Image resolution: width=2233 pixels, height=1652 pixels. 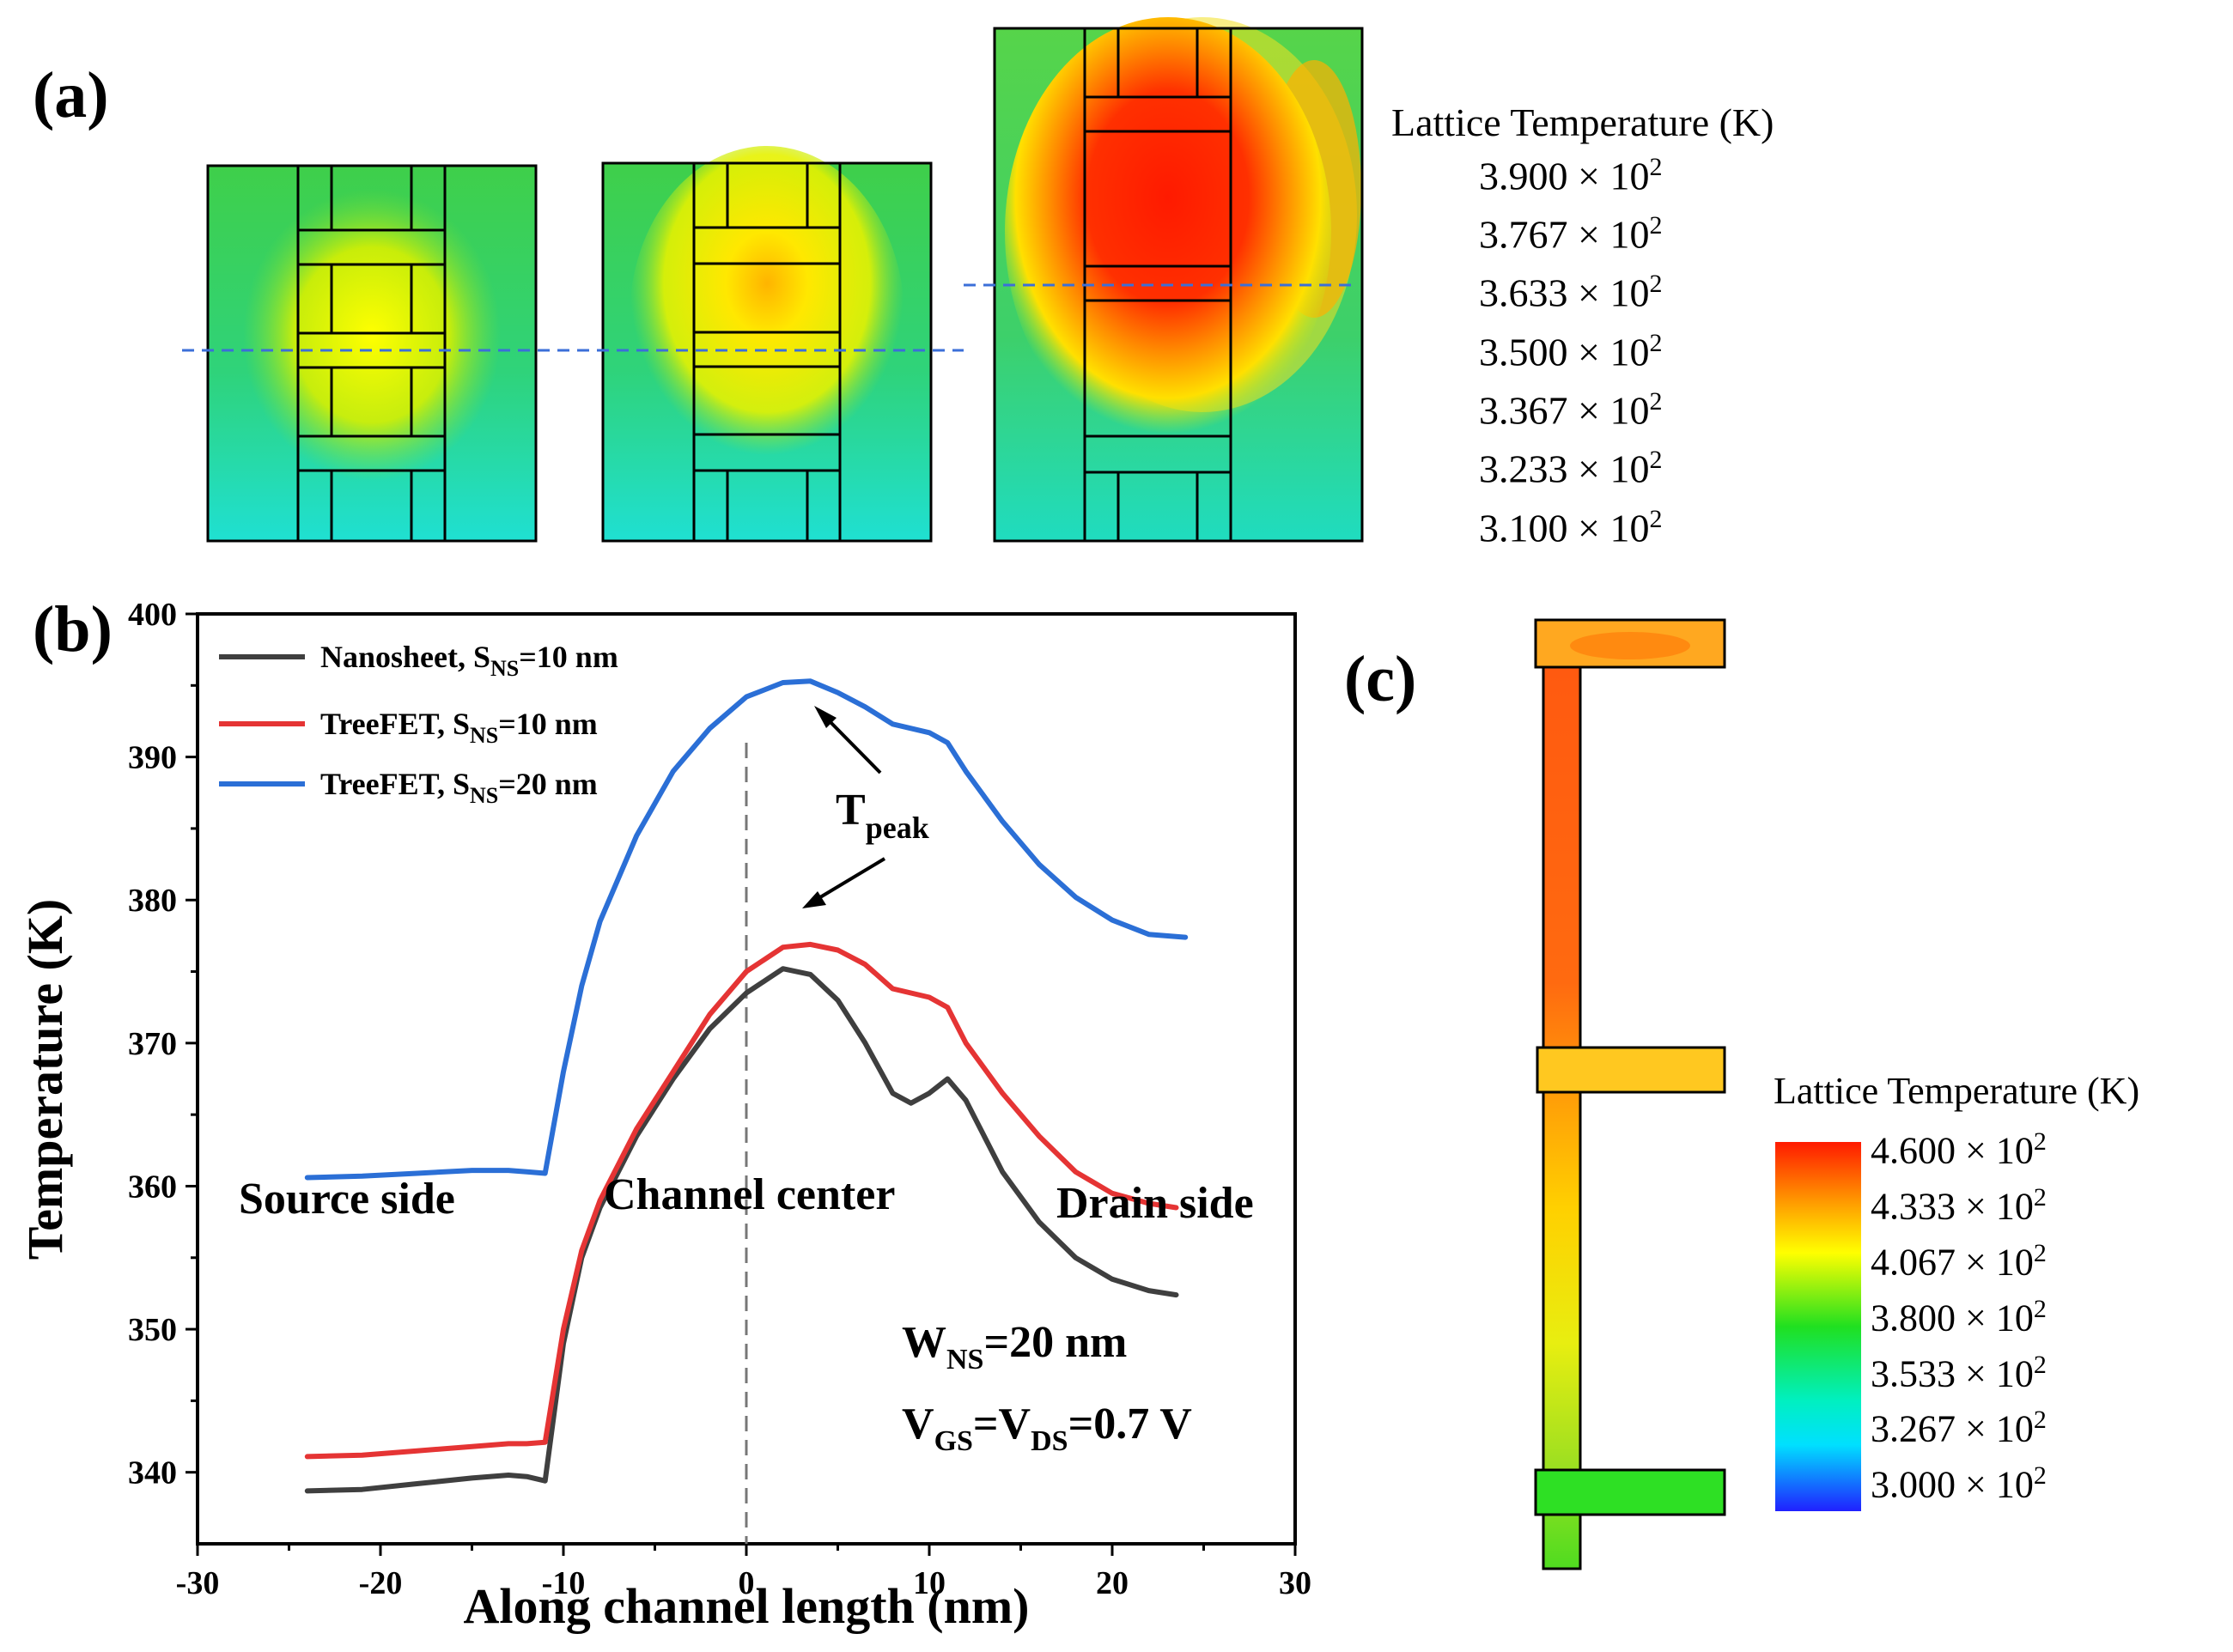 I want to click on tpeak-arrow-upper, so click(x=852, y=744).